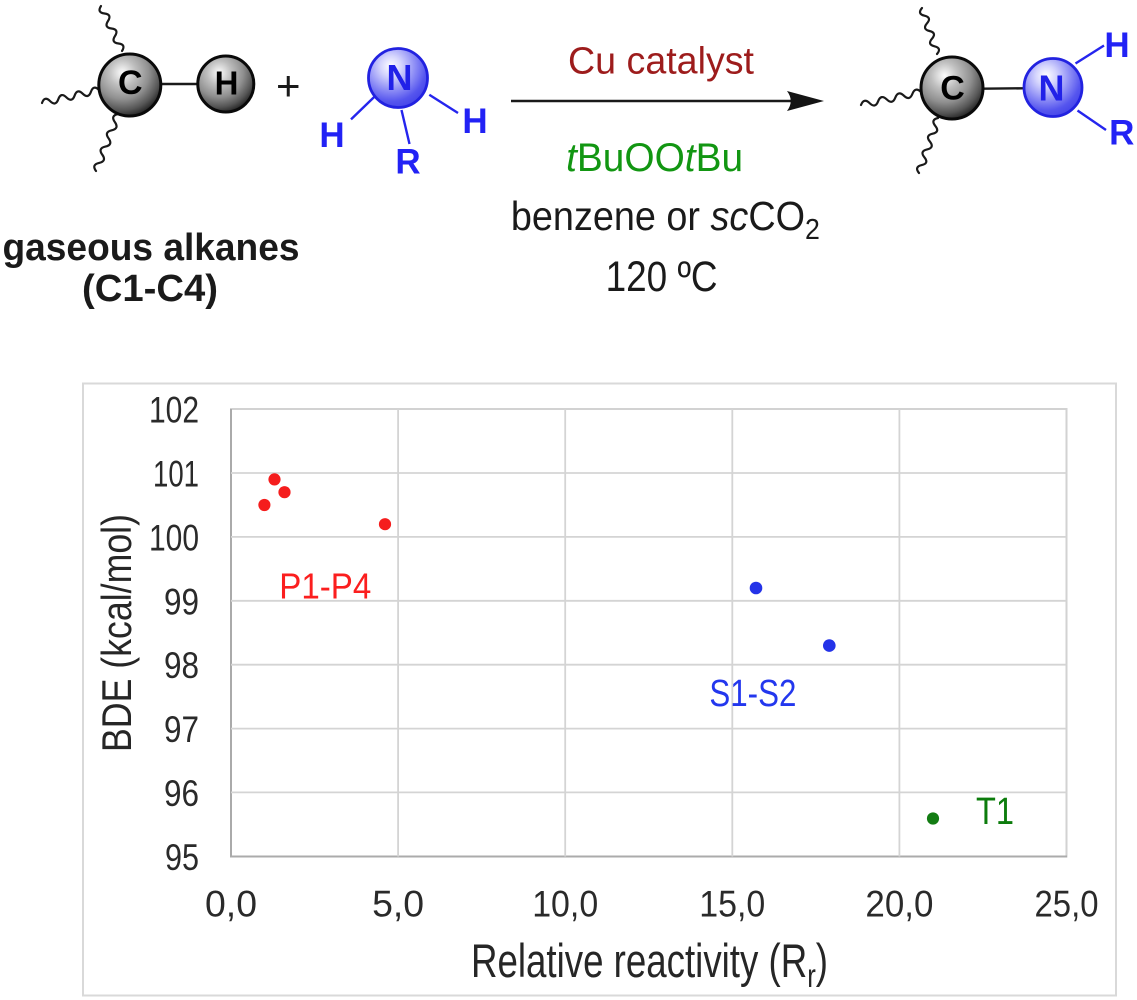  I want to click on svg-text: 120 ºC, so click(662, 277).